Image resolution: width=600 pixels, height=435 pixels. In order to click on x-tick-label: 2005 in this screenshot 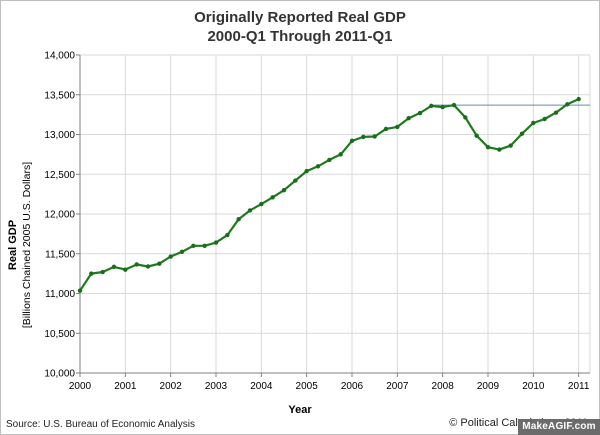, I will do `click(307, 386)`.